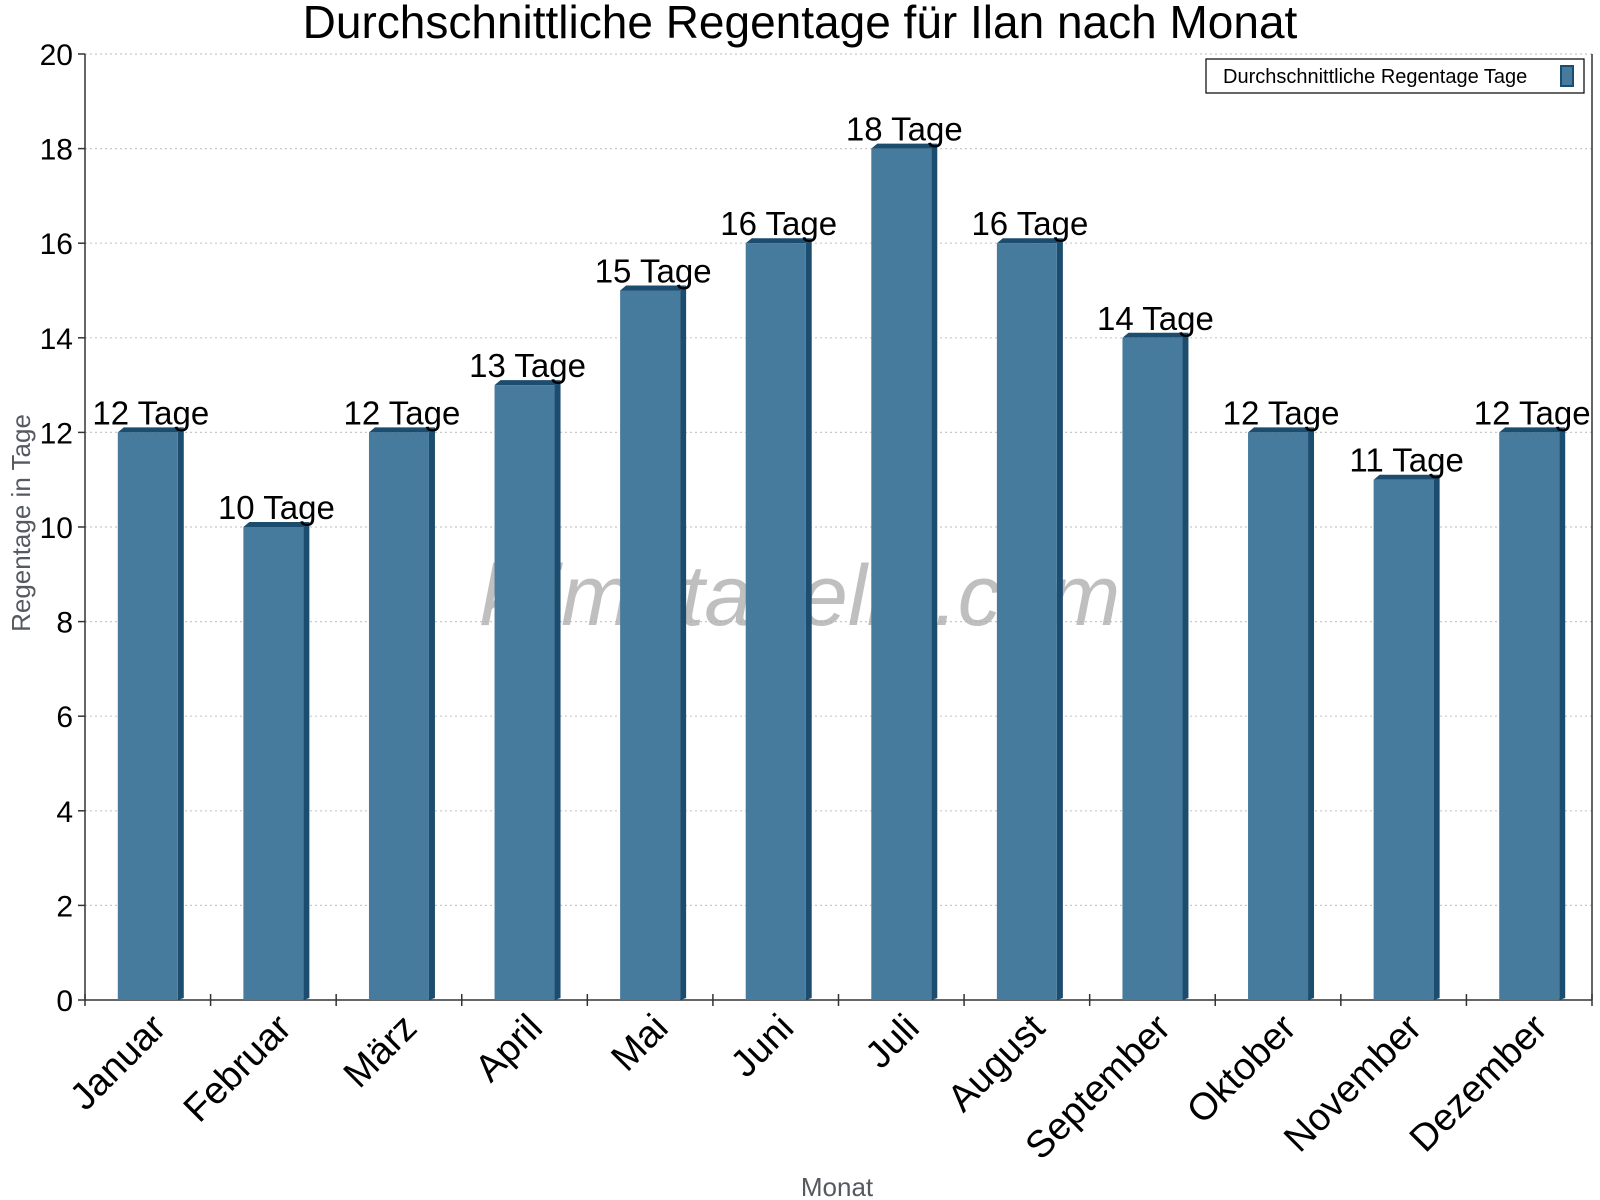 The image size is (1600, 1200). What do you see at coordinates (21, 523) in the screenshot?
I see `y-axis-label: Regentage in Tage` at bounding box center [21, 523].